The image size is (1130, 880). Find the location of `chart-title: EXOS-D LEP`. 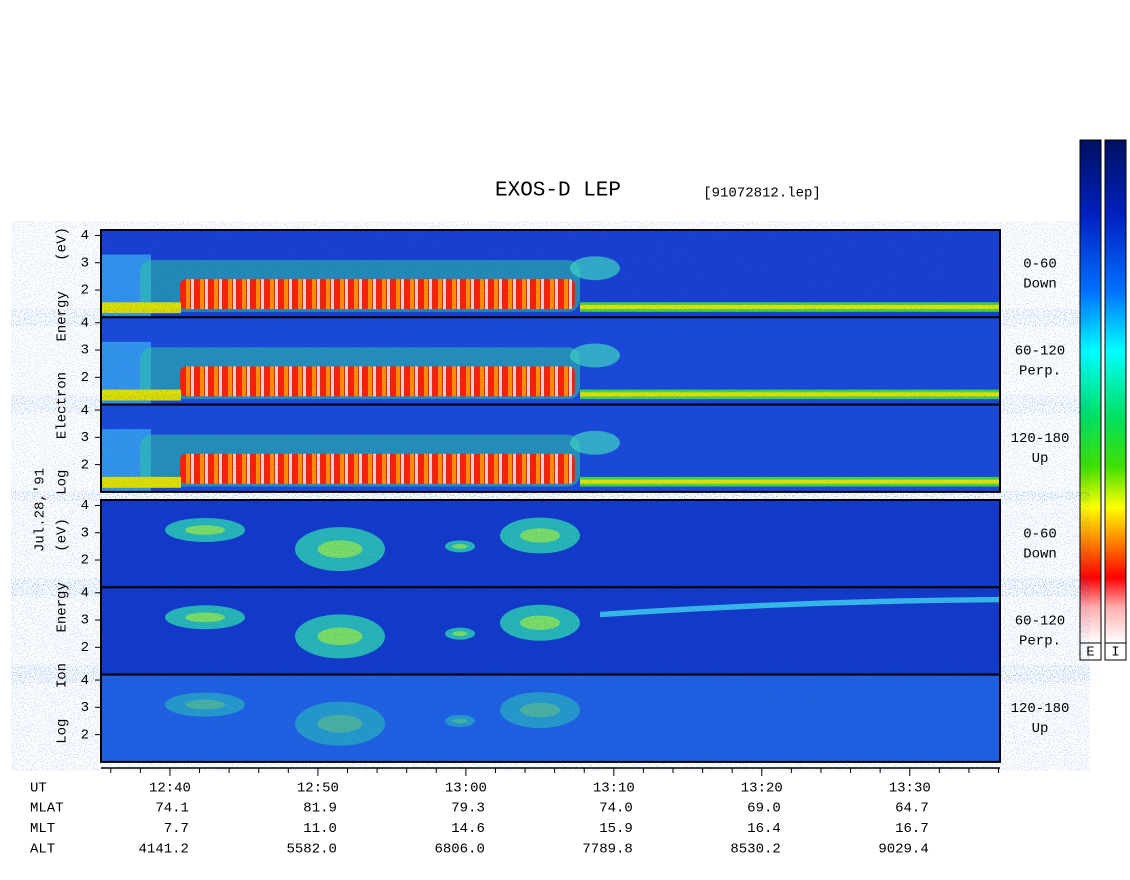

chart-title: EXOS-D LEP is located at coordinates (558, 191).